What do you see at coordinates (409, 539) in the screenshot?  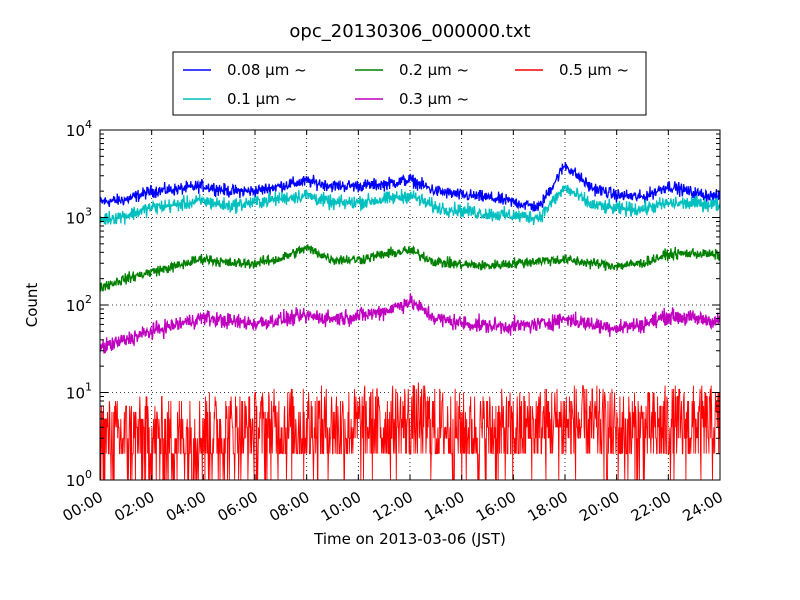 I see `x-axis-label: Time on 2013-03-06 (JST)` at bounding box center [409, 539].